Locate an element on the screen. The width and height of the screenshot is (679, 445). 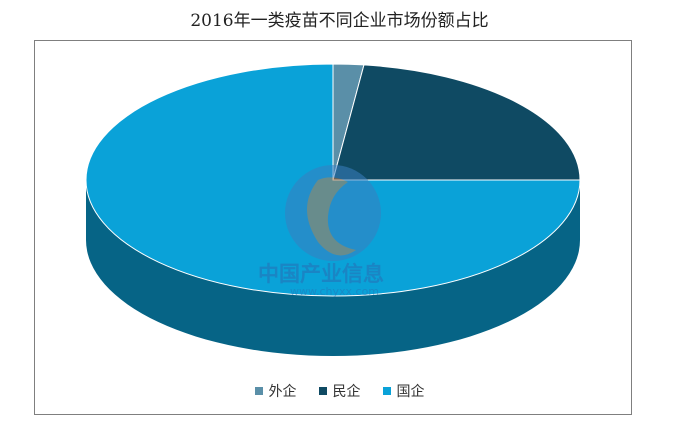
legend-label: 国企 is located at coordinates (410, 392).